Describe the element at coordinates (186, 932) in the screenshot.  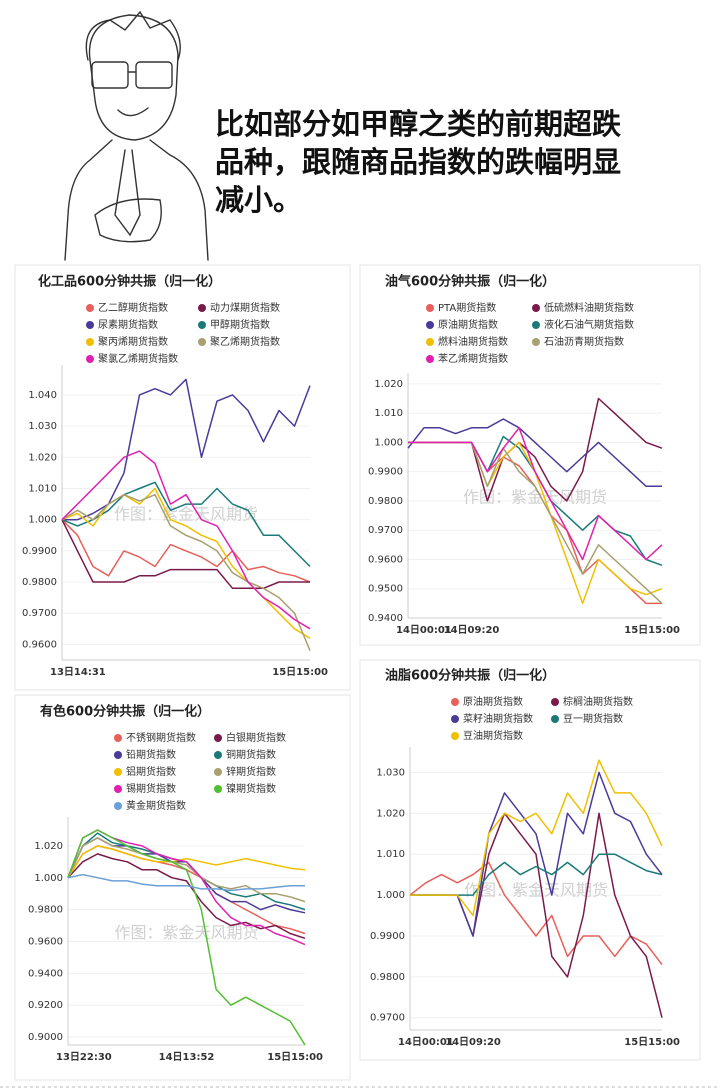
I see `watermark: 作图：紫金天风期货` at that location.